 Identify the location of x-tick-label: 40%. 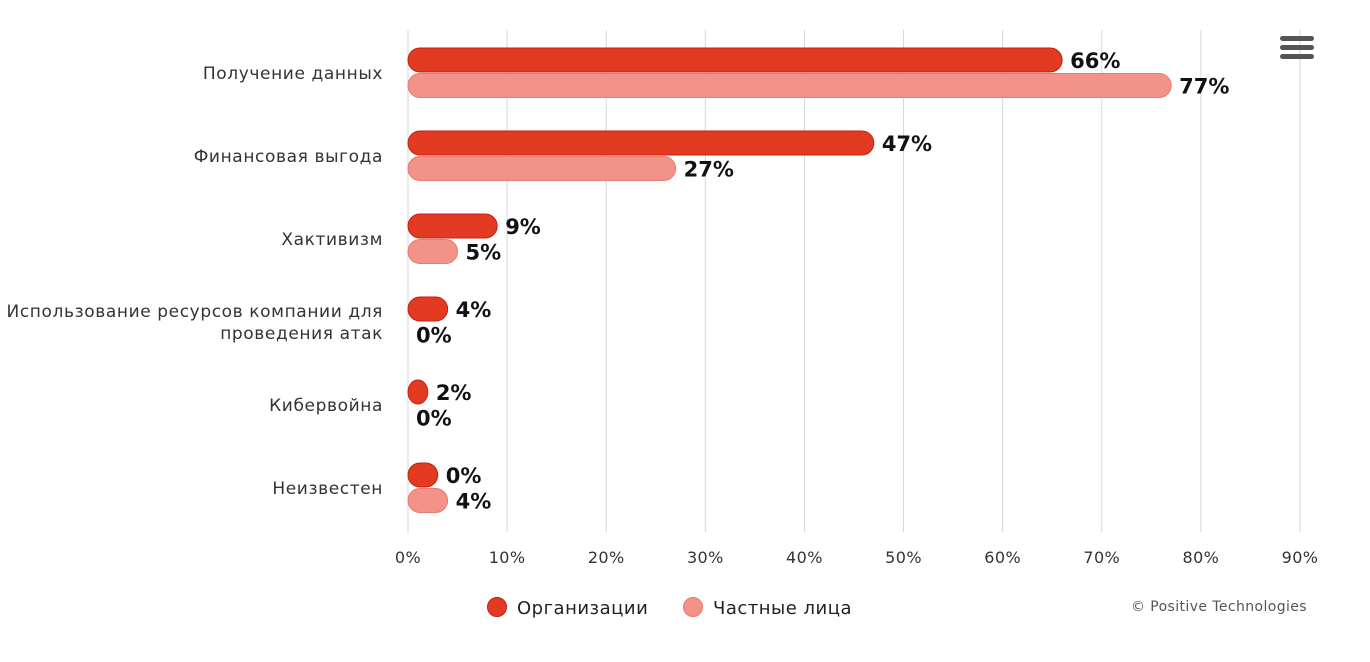
(804, 557).